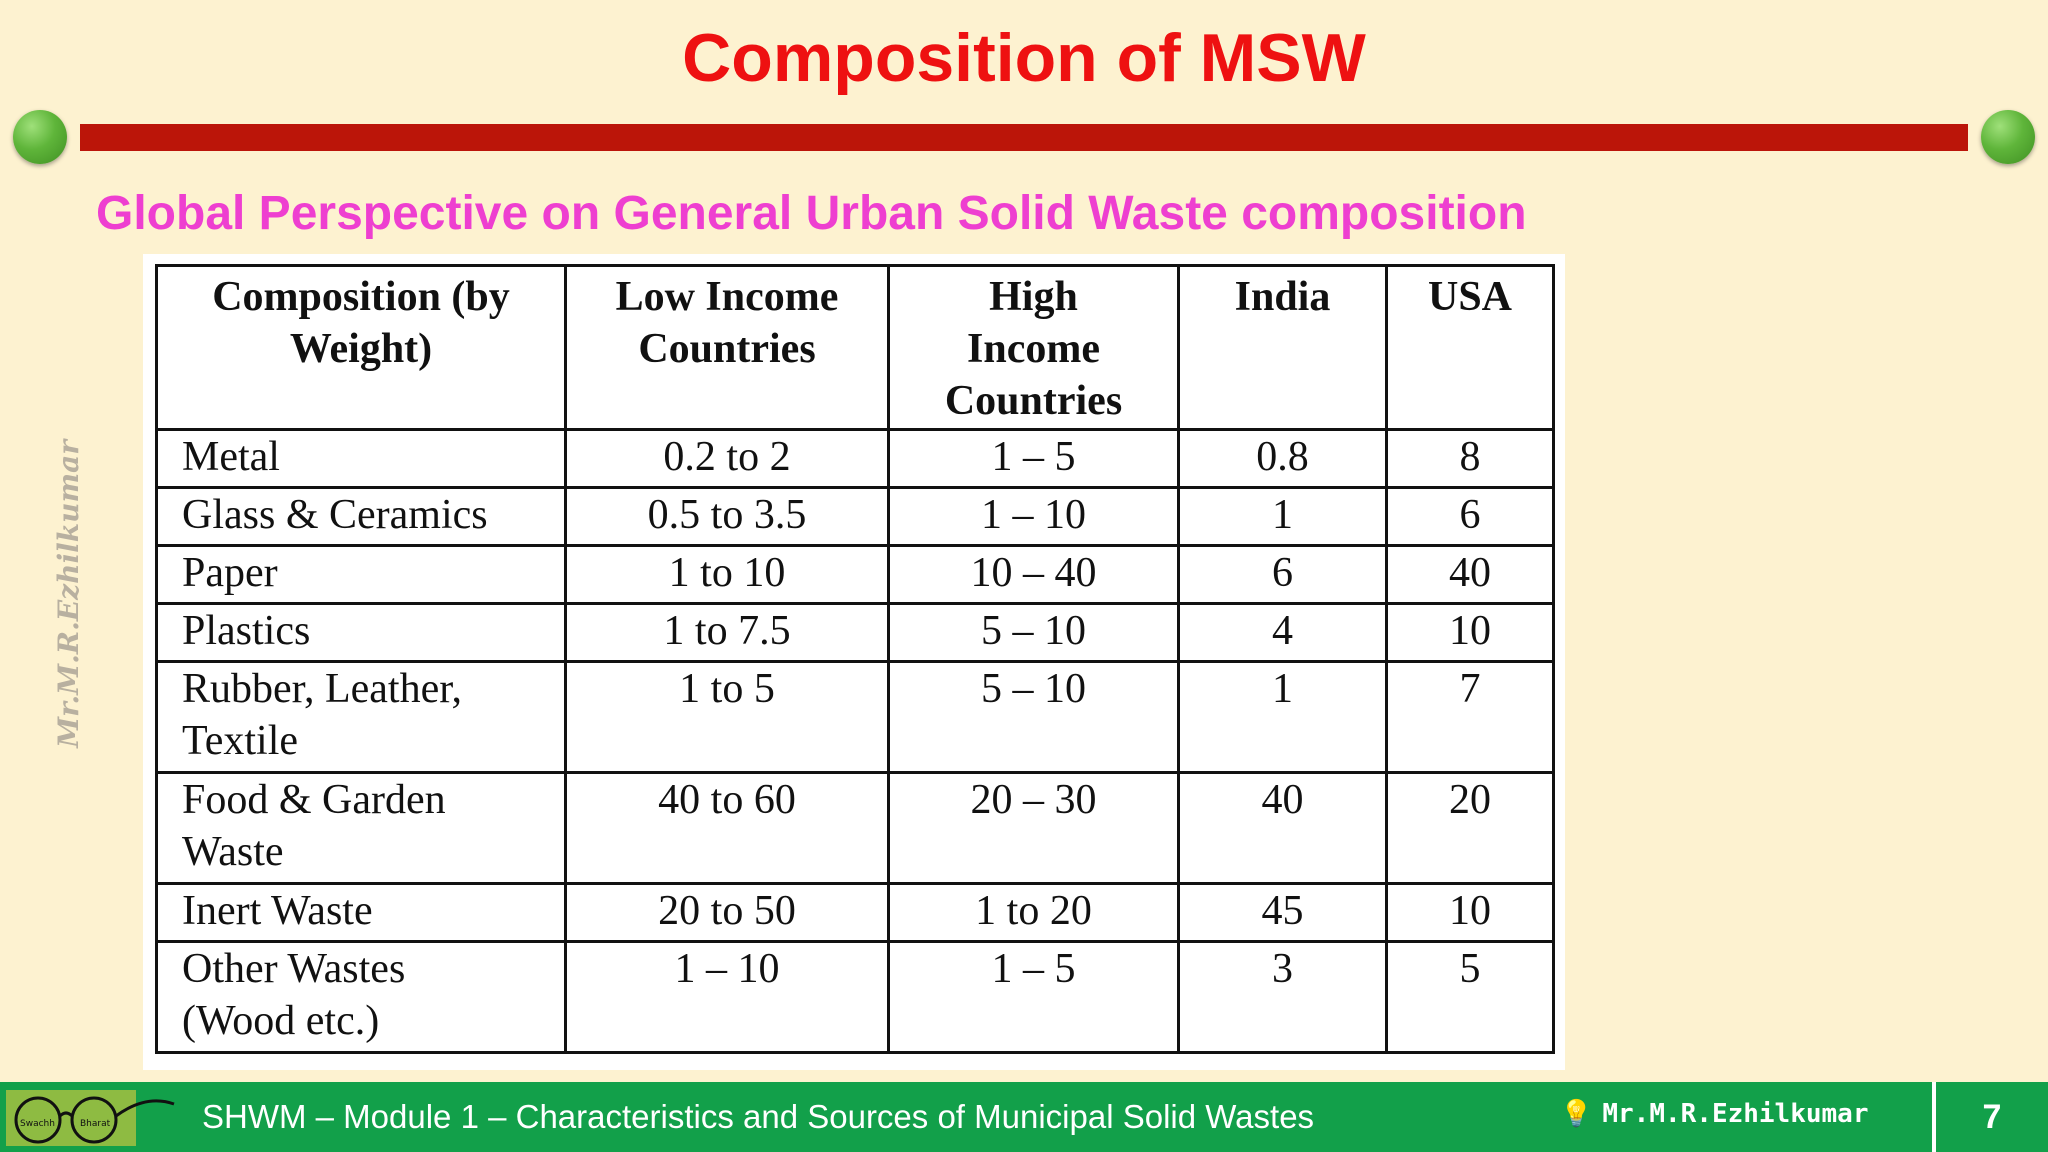 The image size is (2048, 1152). Describe the element at coordinates (1282, 912) in the screenshot. I see `cell-india: 45` at that location.